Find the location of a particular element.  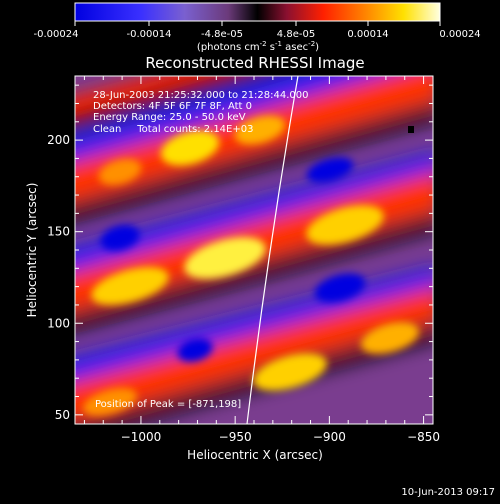

info-detectors: Detectors: 4F 5F 6F 7F 8F, Att 0 is located at coordinates (172, 106).